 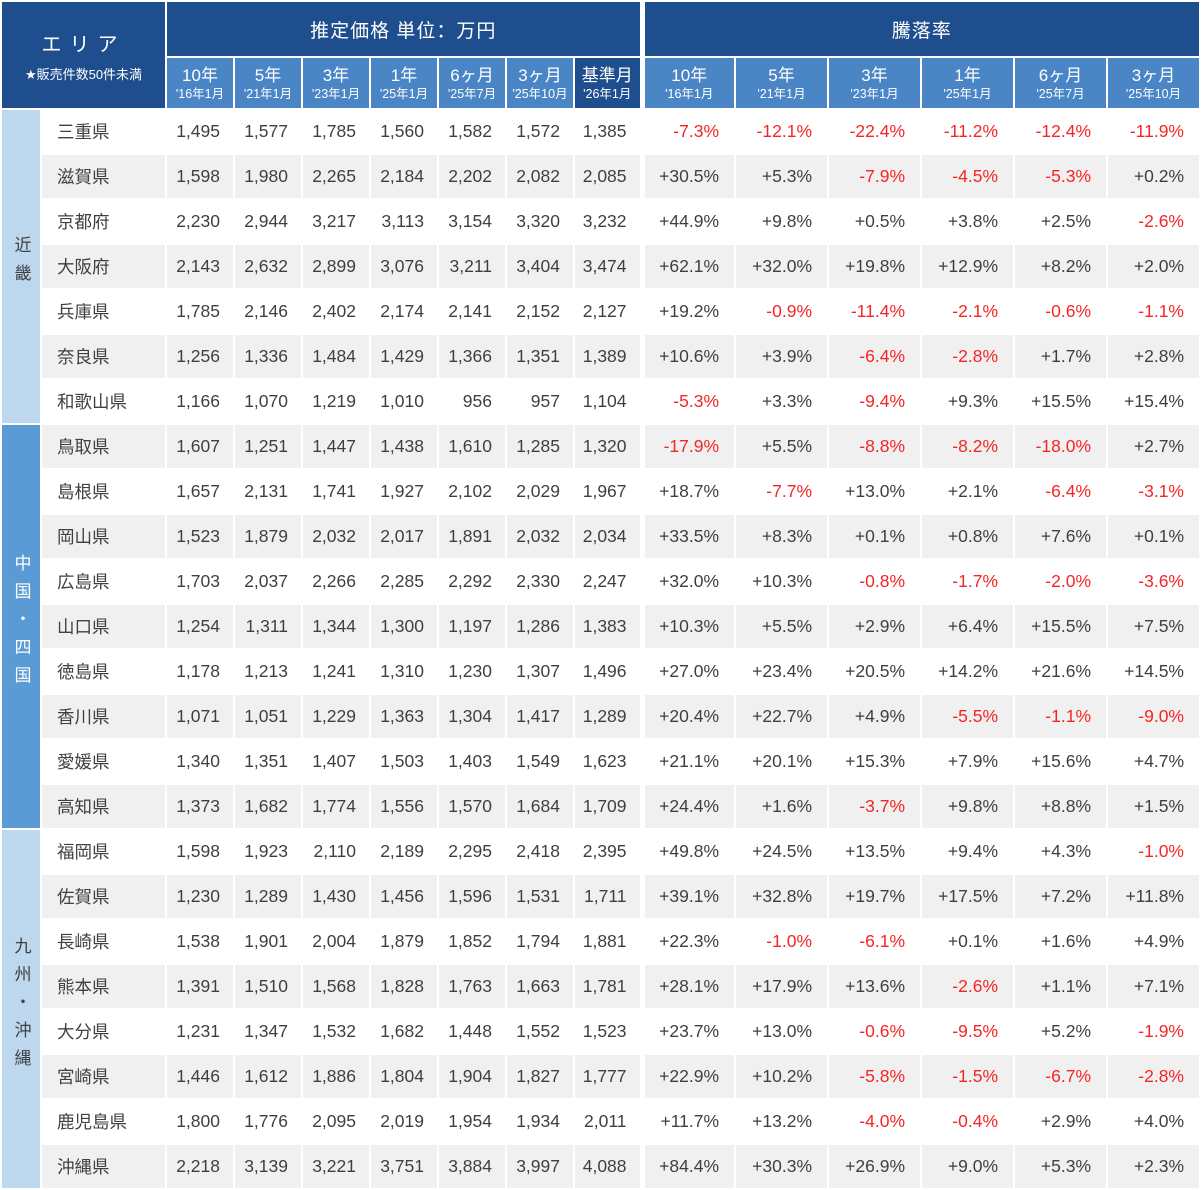 I want to click on price-cell: 1,300, so click(x=404, y=626).